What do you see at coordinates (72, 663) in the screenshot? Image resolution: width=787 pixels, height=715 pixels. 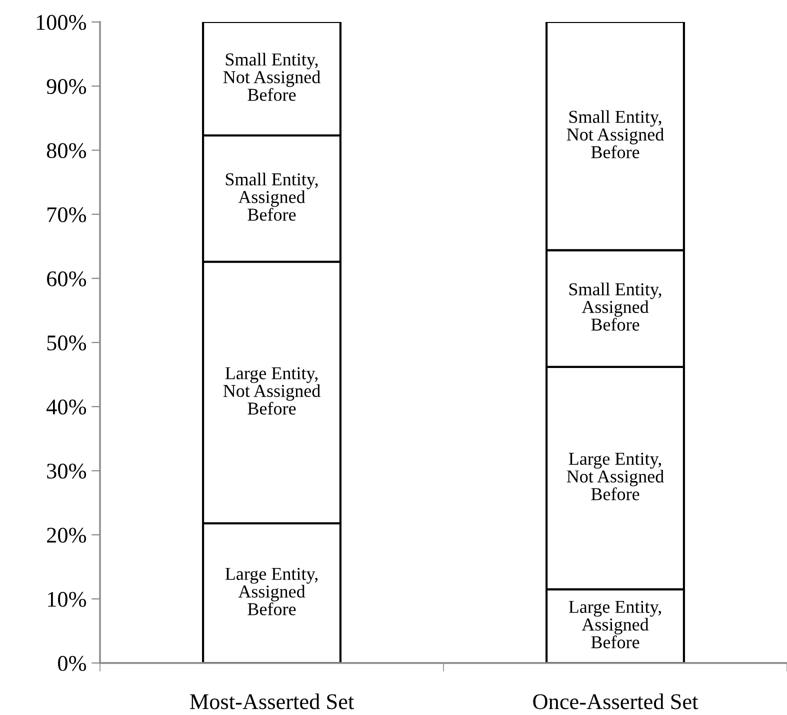 I see `y-tick-label: 0%` at bounding box center [72, 663].